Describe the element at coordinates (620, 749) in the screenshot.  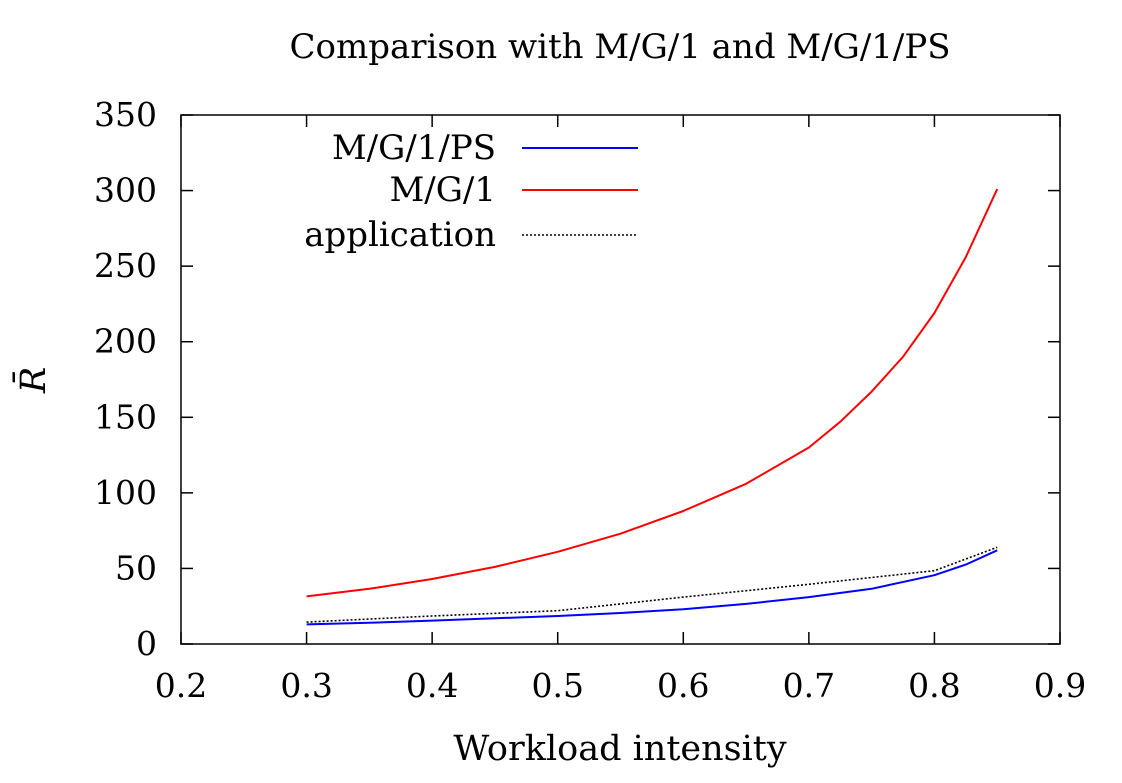
I see `x-axis-label: Workload intensity` at that location.